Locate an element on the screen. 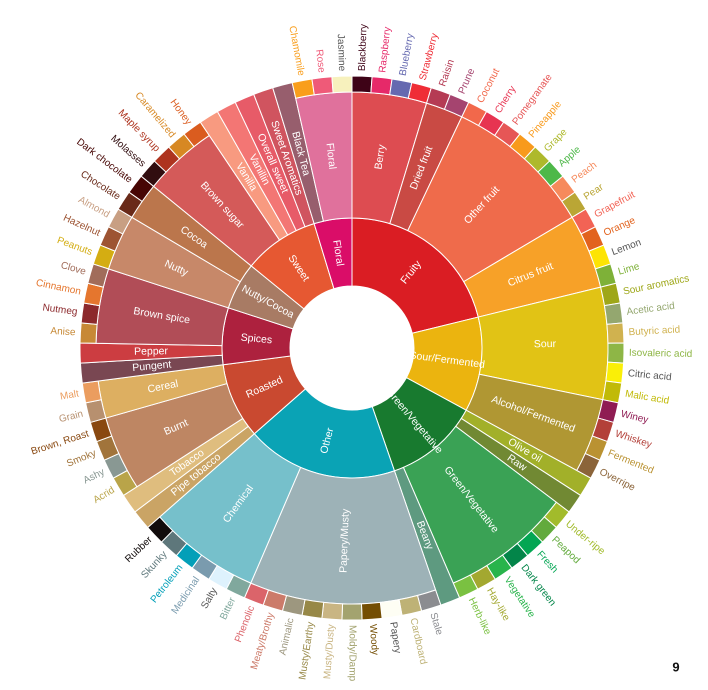 This screenshot has width=708, height=690. leaf-label: Isovaleric acid is located at coordinates (661, 354).